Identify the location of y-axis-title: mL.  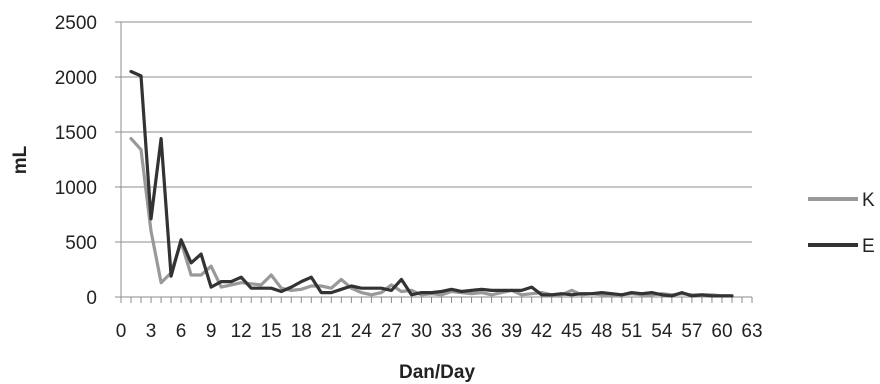
(20, 159).